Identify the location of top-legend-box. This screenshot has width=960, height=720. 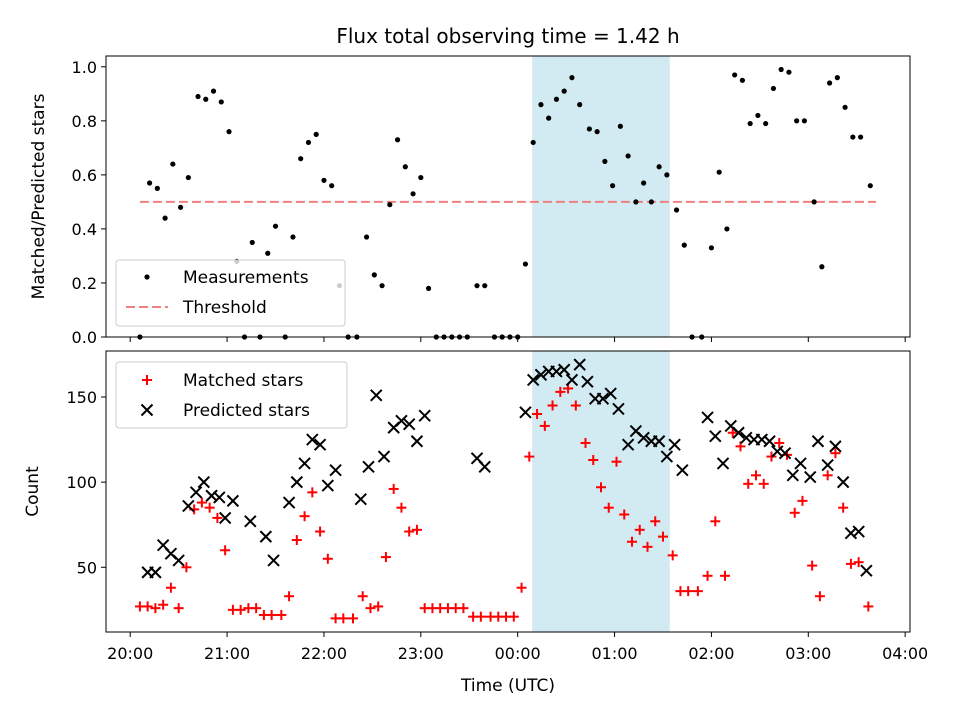
(230, 293).